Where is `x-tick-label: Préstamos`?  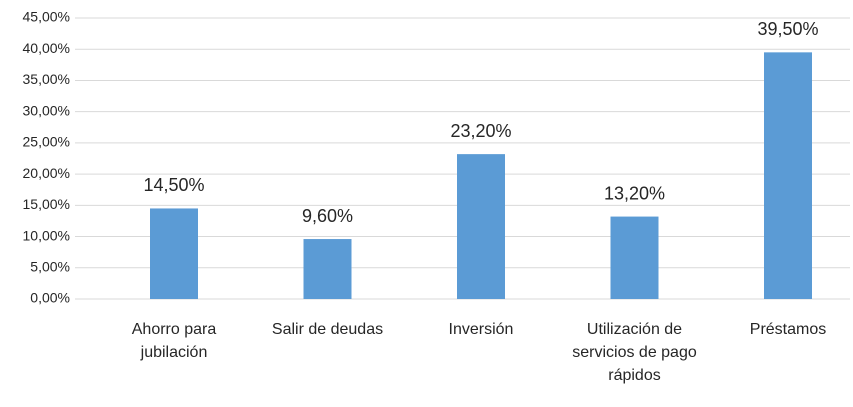
x-tick-label: Préstamos is located at coordinates (788, 329).